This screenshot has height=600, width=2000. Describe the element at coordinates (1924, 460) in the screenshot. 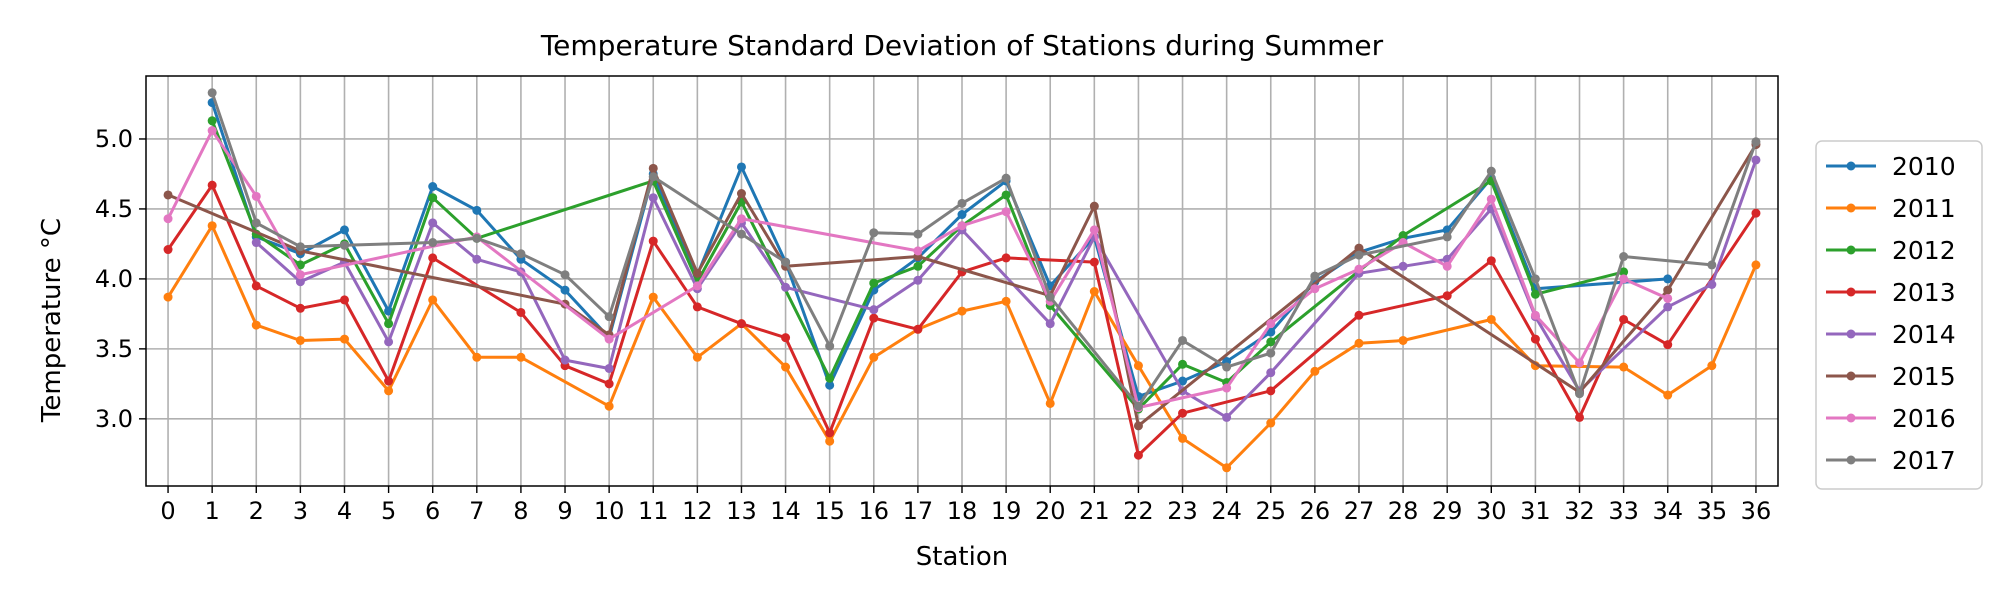

I see `legend-label: 2017` at that location.